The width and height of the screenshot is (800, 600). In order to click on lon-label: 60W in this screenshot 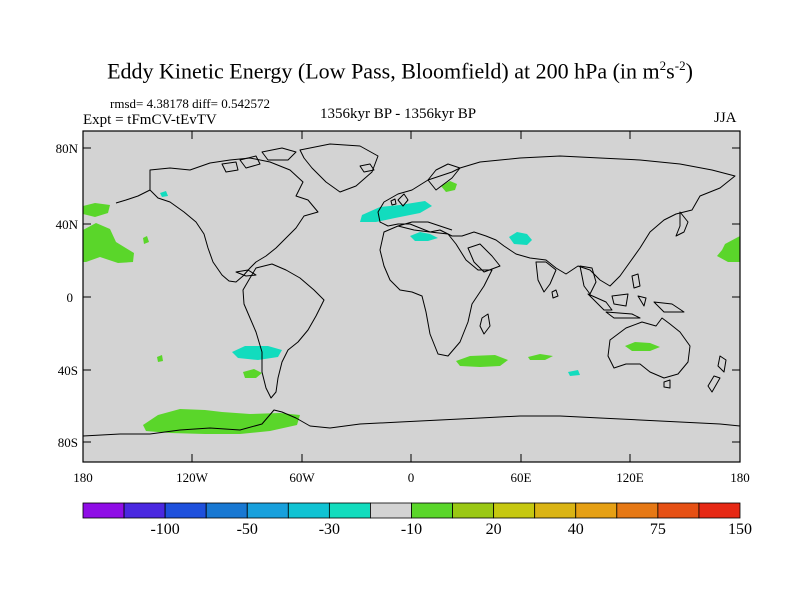, I will do `click(302, 477)`.